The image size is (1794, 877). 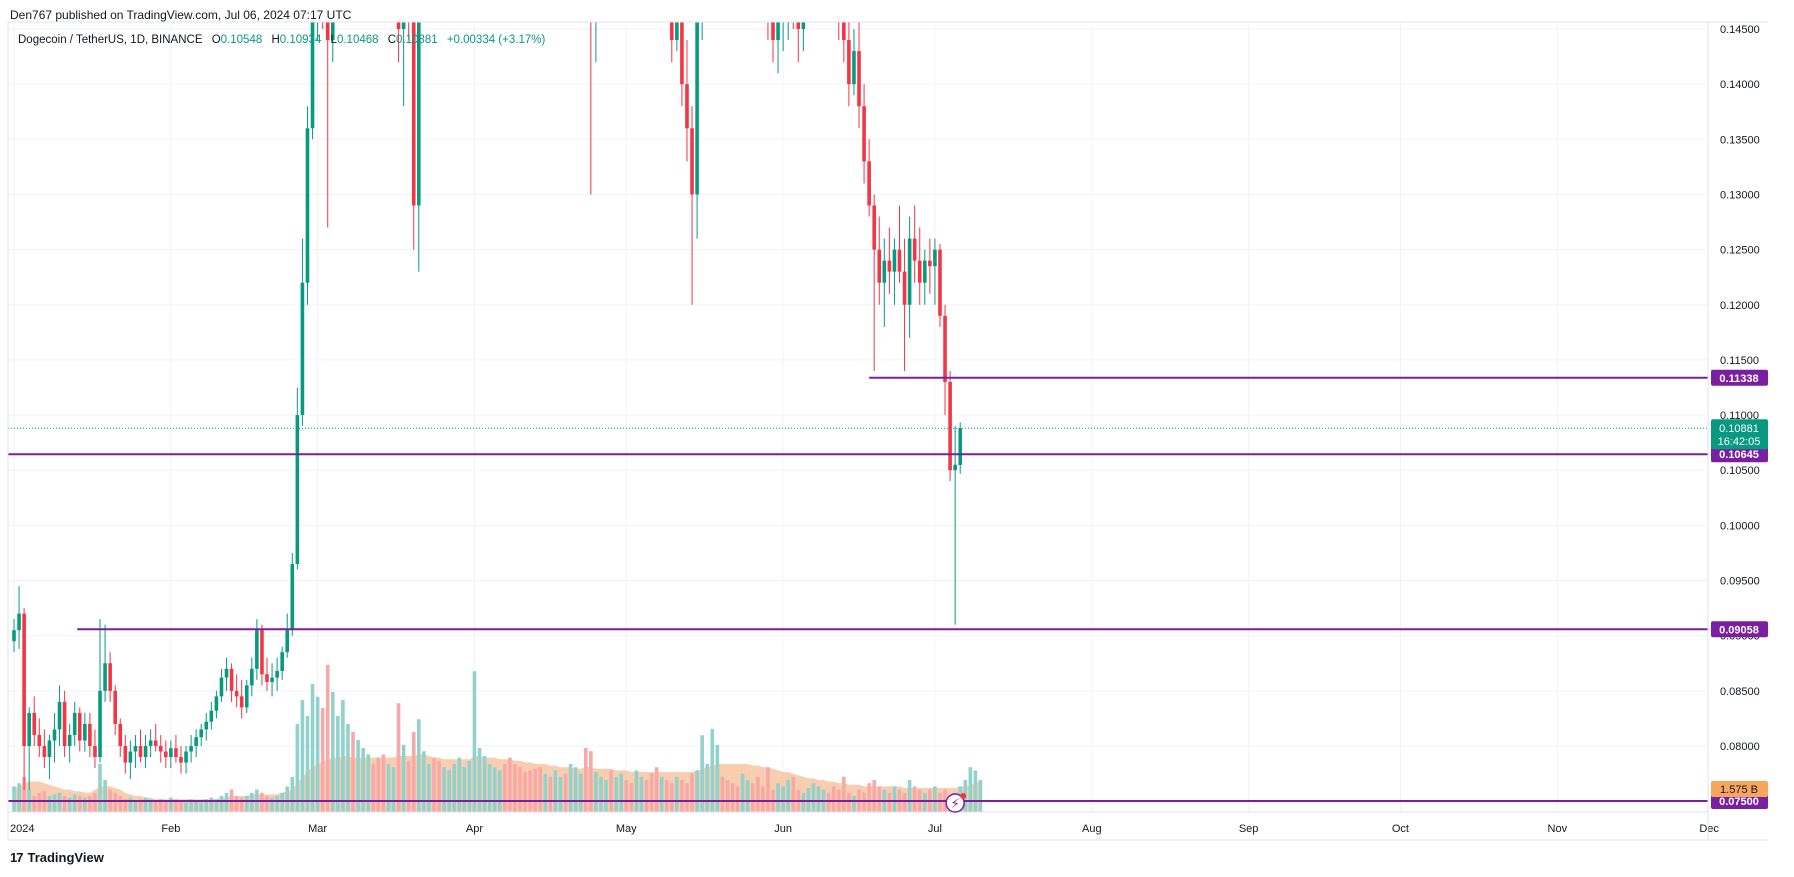 I want to click on high-label: H, so click(x=275, y=40).